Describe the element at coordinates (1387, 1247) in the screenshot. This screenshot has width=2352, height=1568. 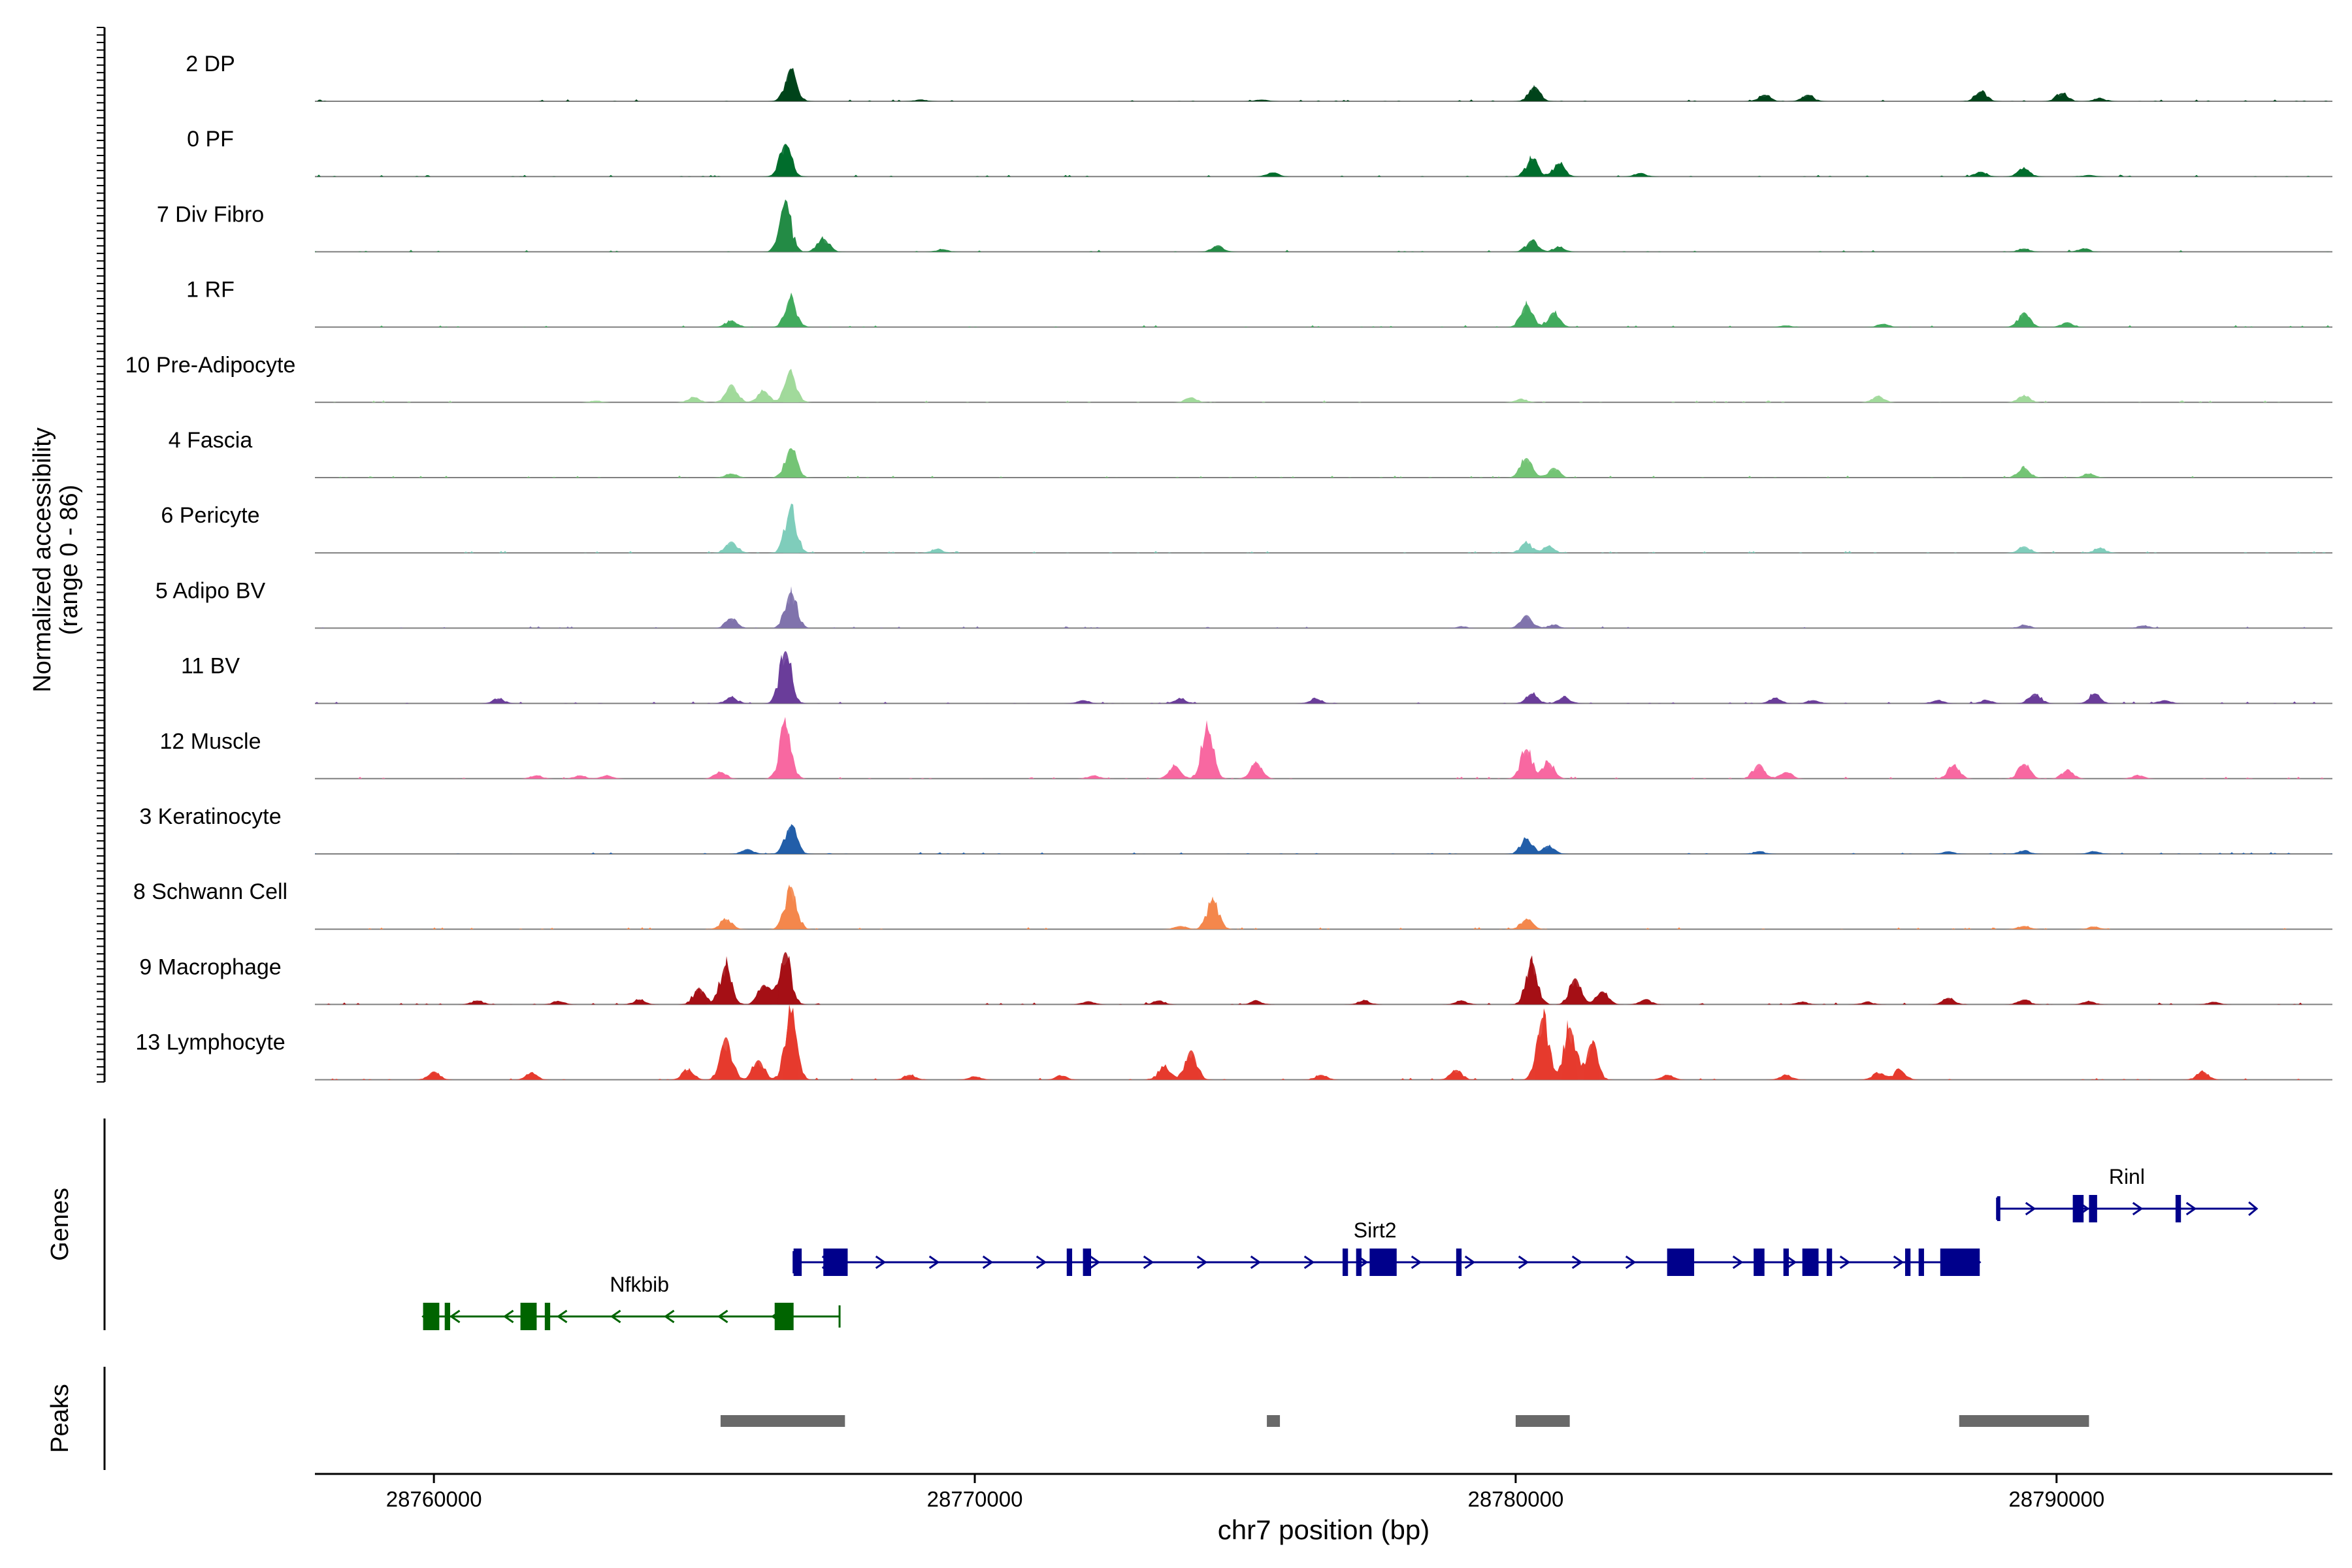
I see `gene-Sirt2: Sirt2` at that location.